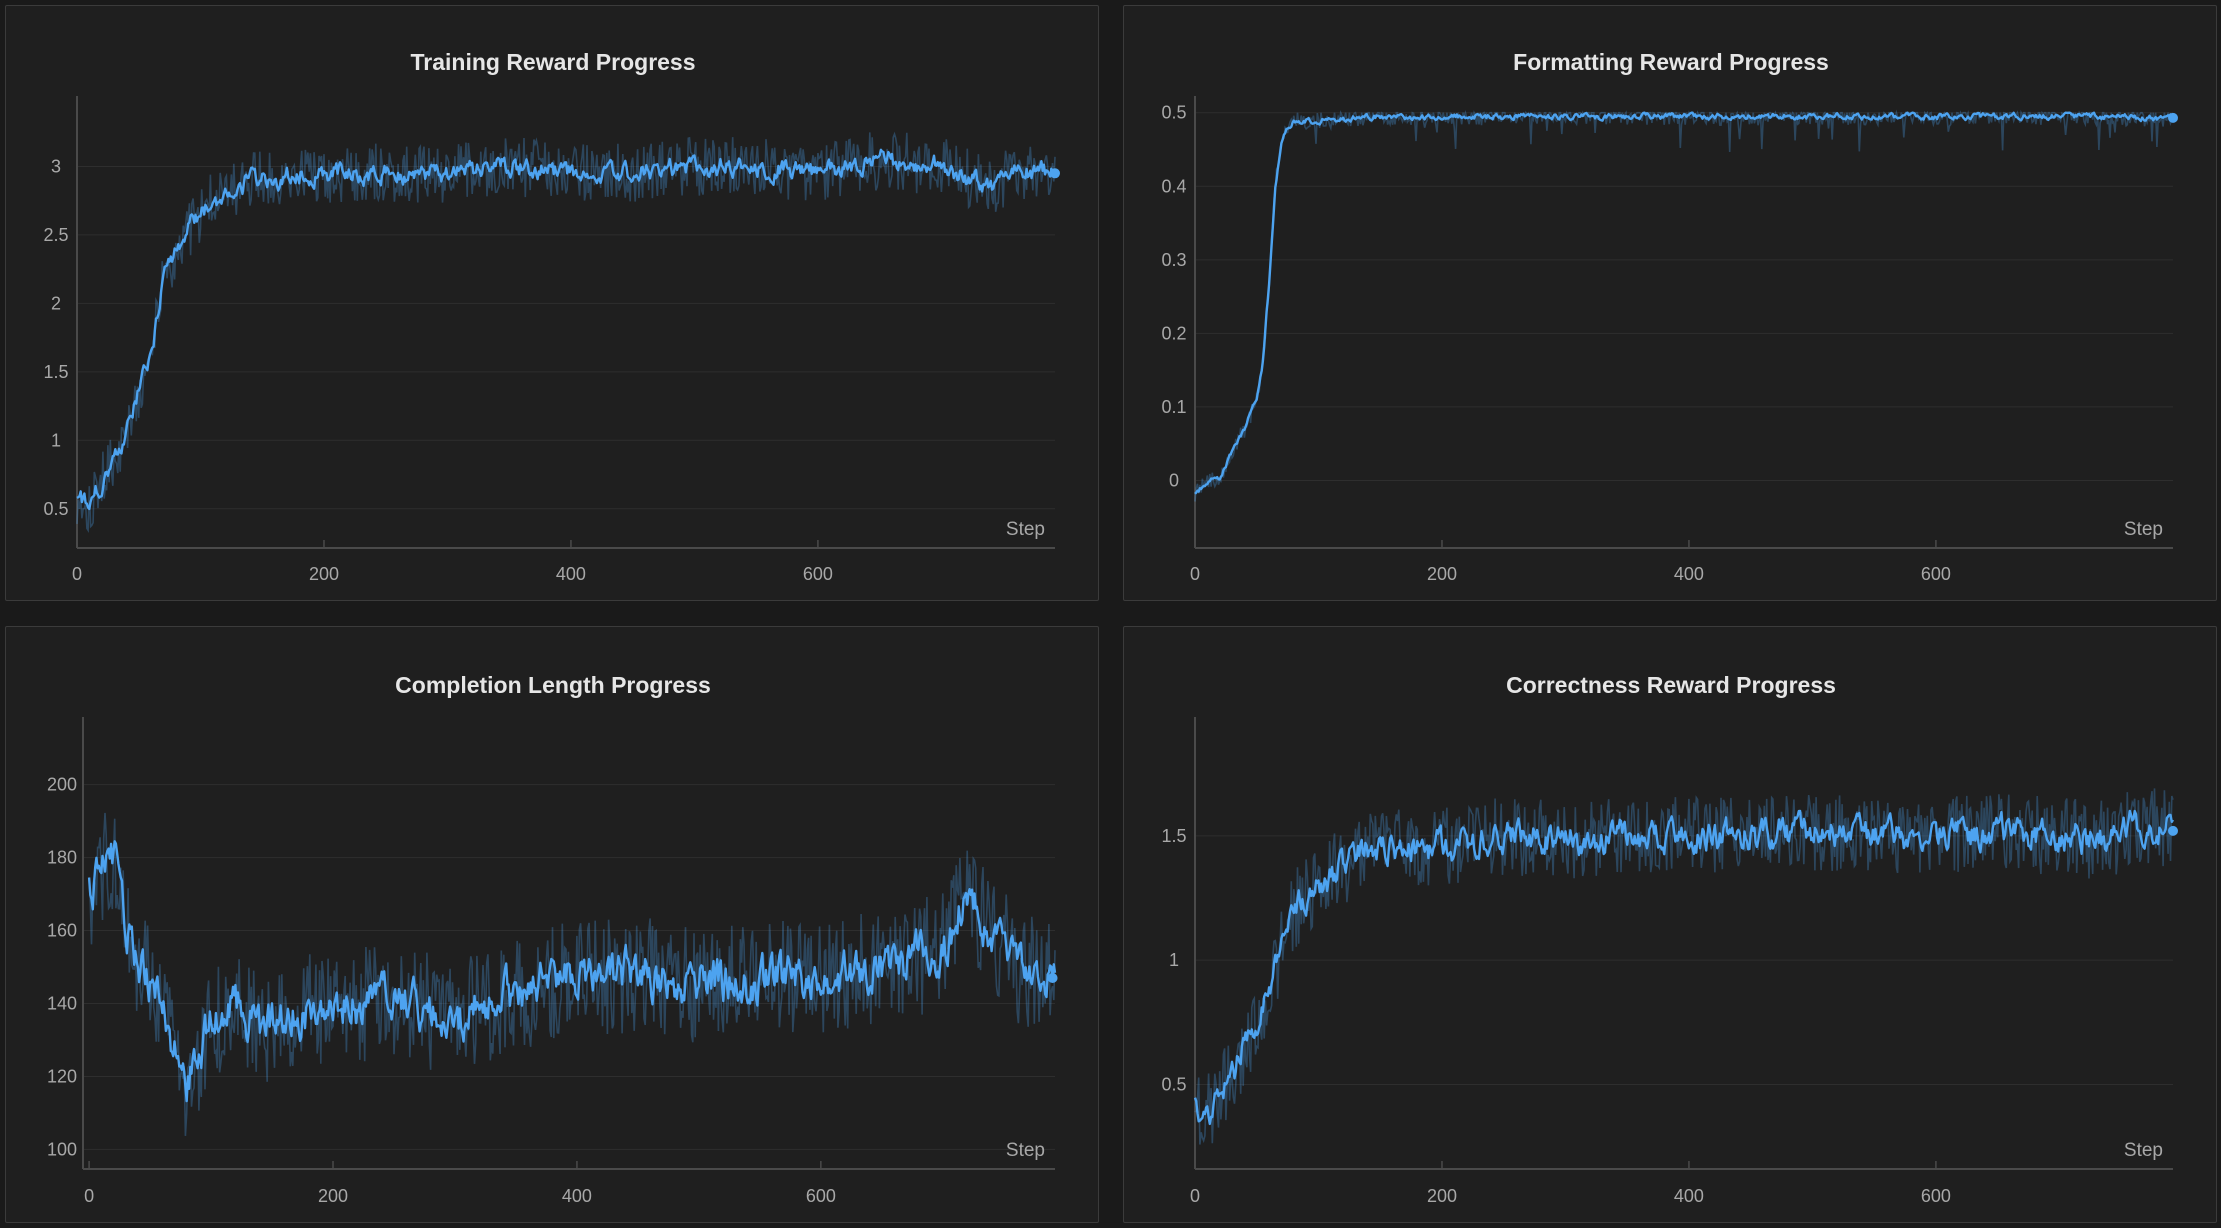 The width and height of the screenshot is (2221, 1228). I want to click on chart-title: Training Reward Progress, so click(552, 62).